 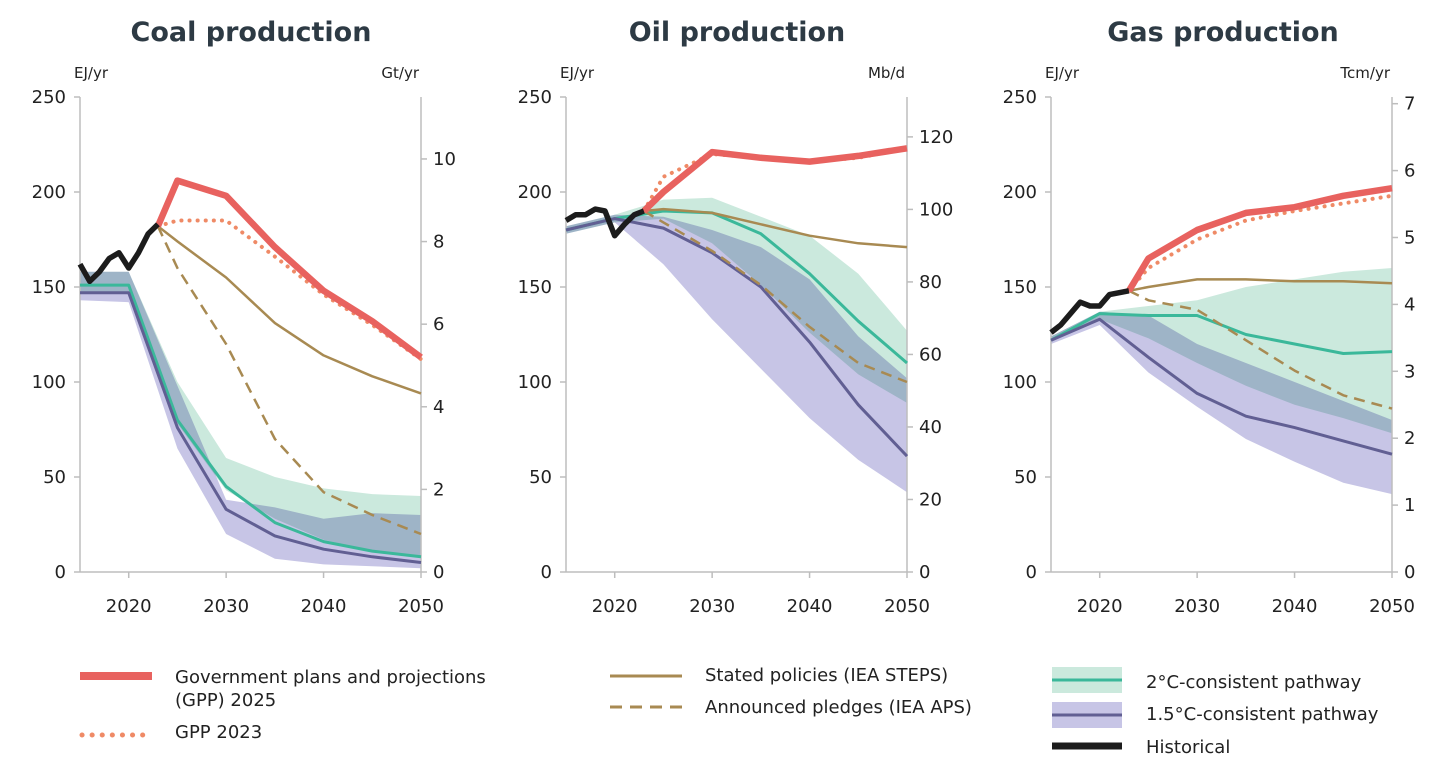 I want to click on coal-series-gpp-2023, so click(x=289, y=290).